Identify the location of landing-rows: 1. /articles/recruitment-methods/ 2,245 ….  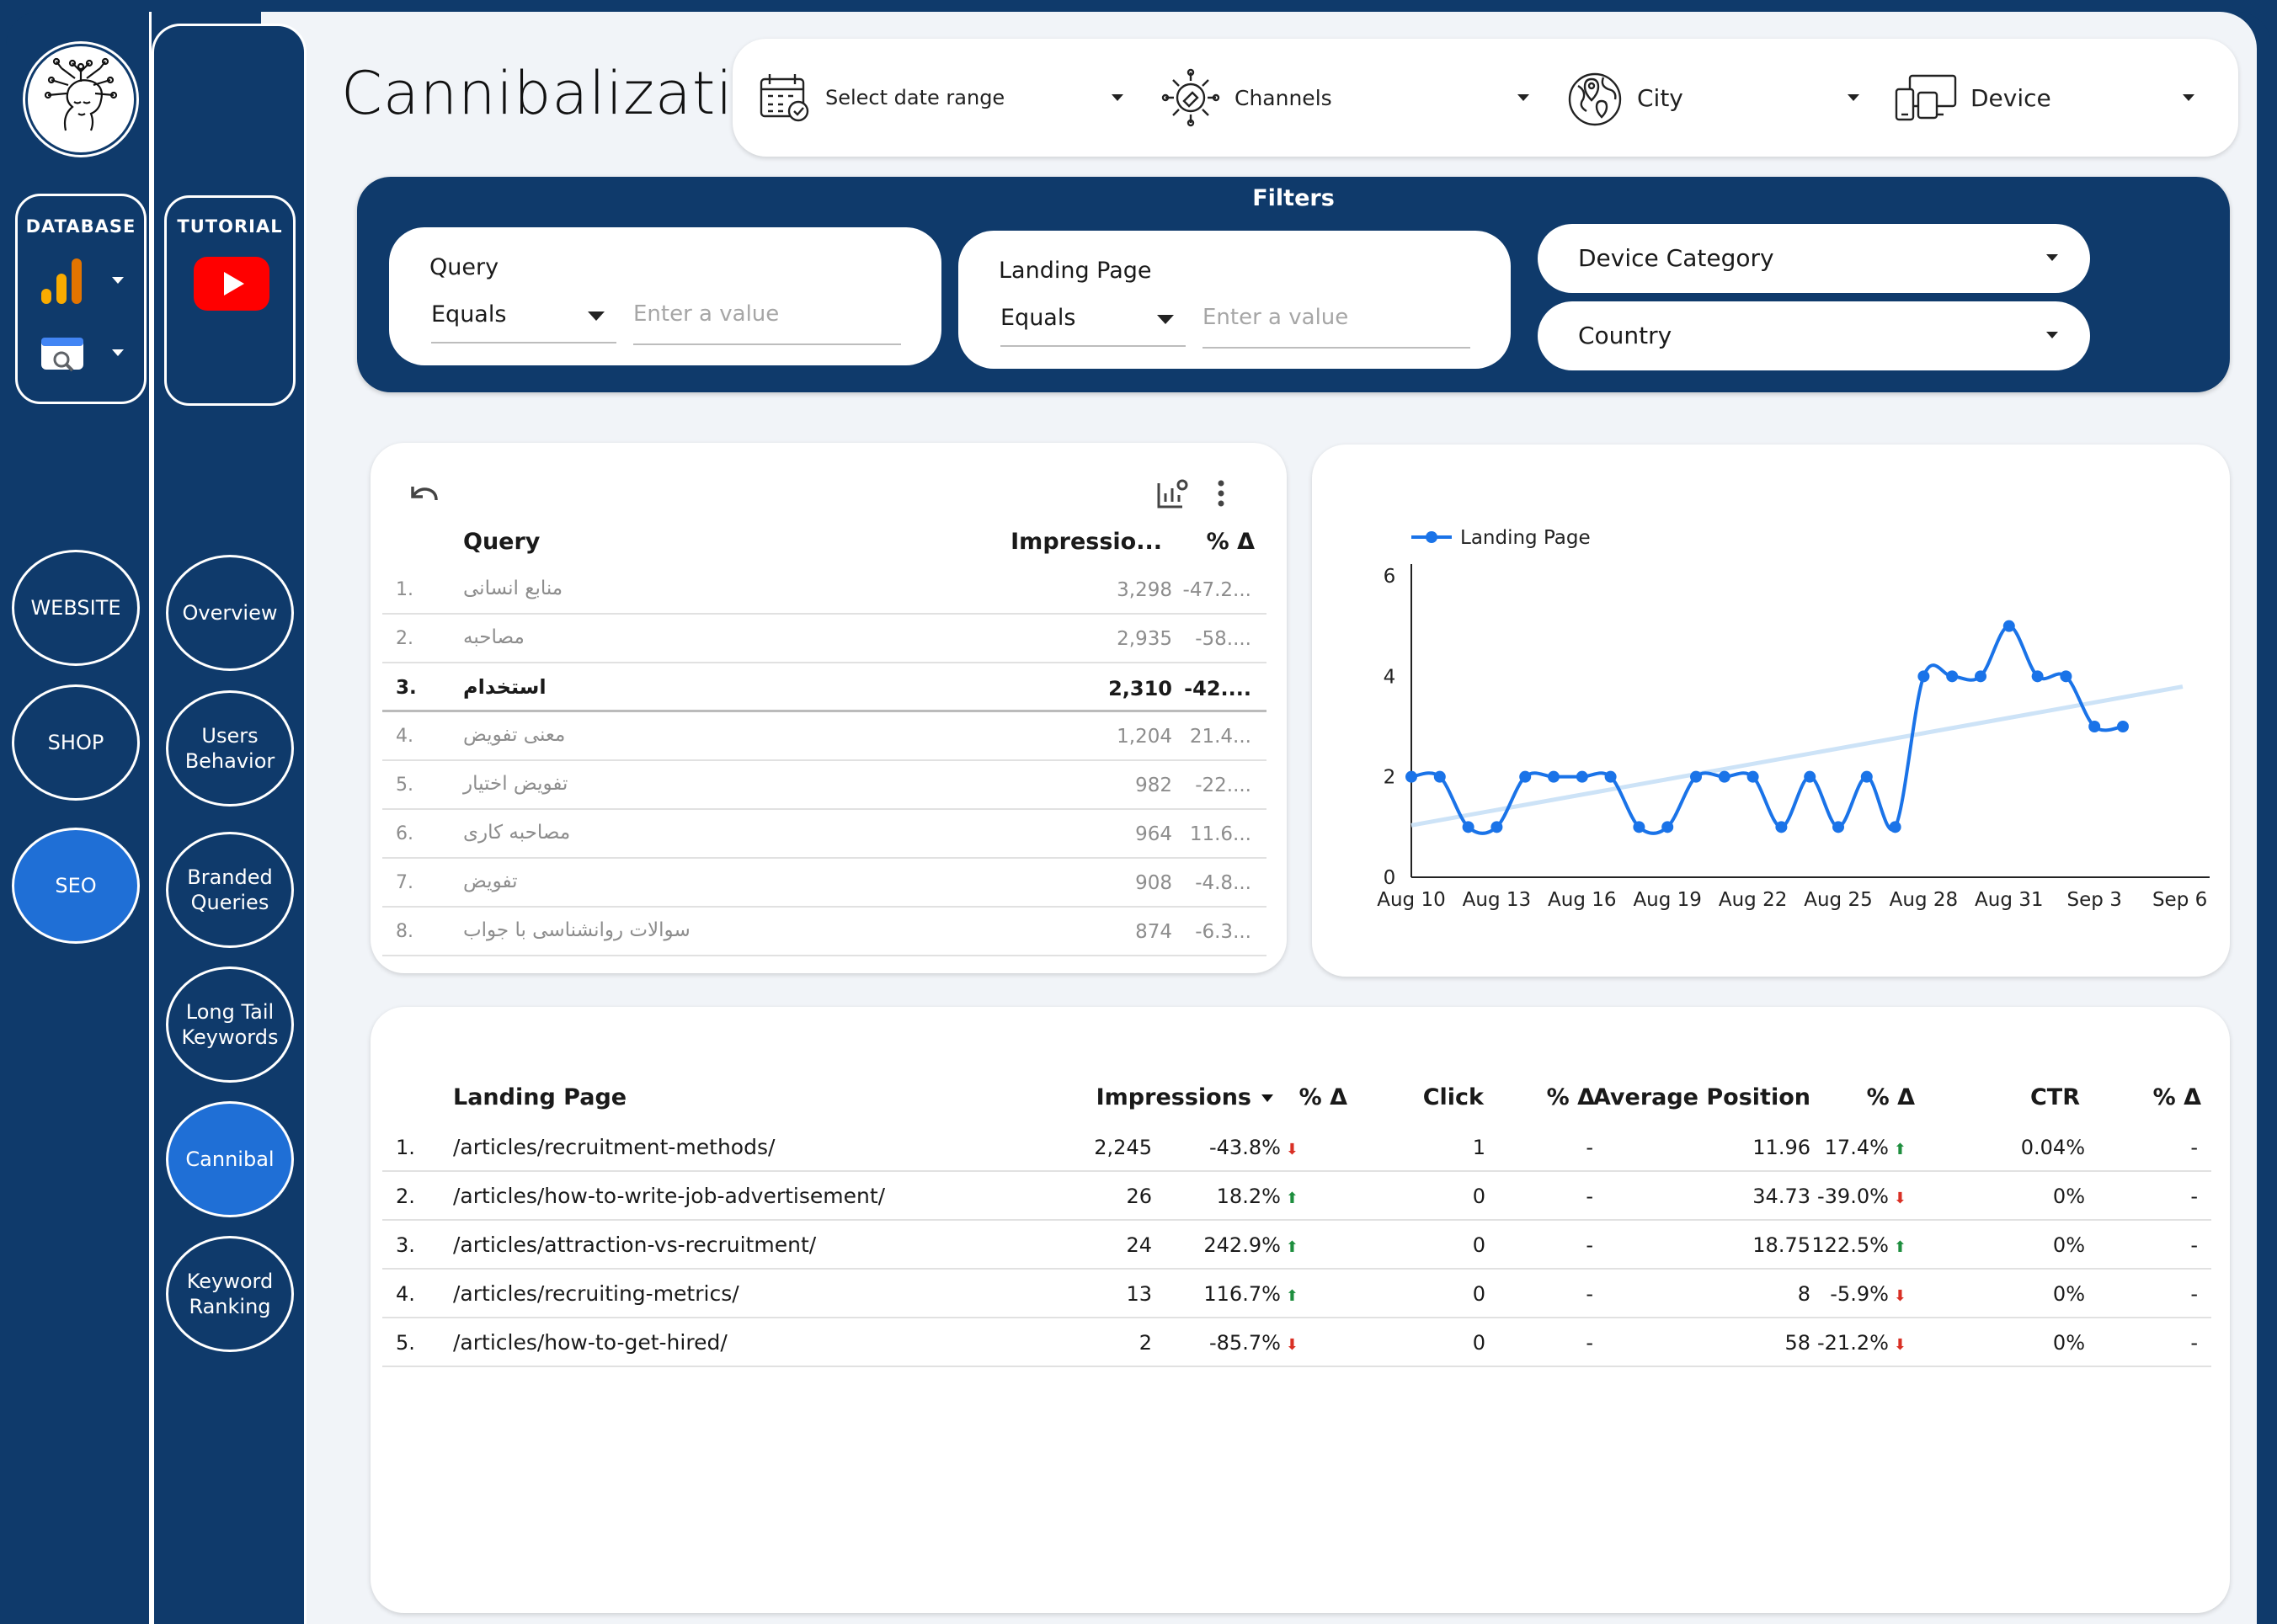
(1296, 1245).